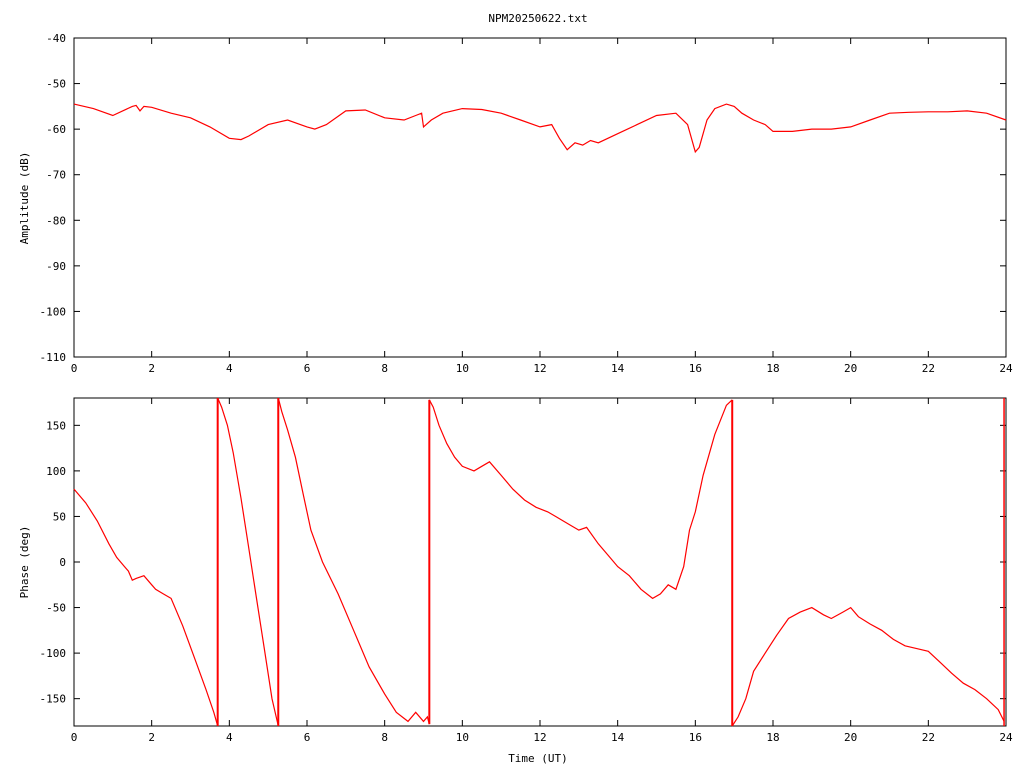 Image resolution: width=1024 pixels, height=768 pixels. What do you see at coordinates (56, 84) in the screenshot?
I see `amplitude-y-tick-label: -50` at bounding box center [56, 84].